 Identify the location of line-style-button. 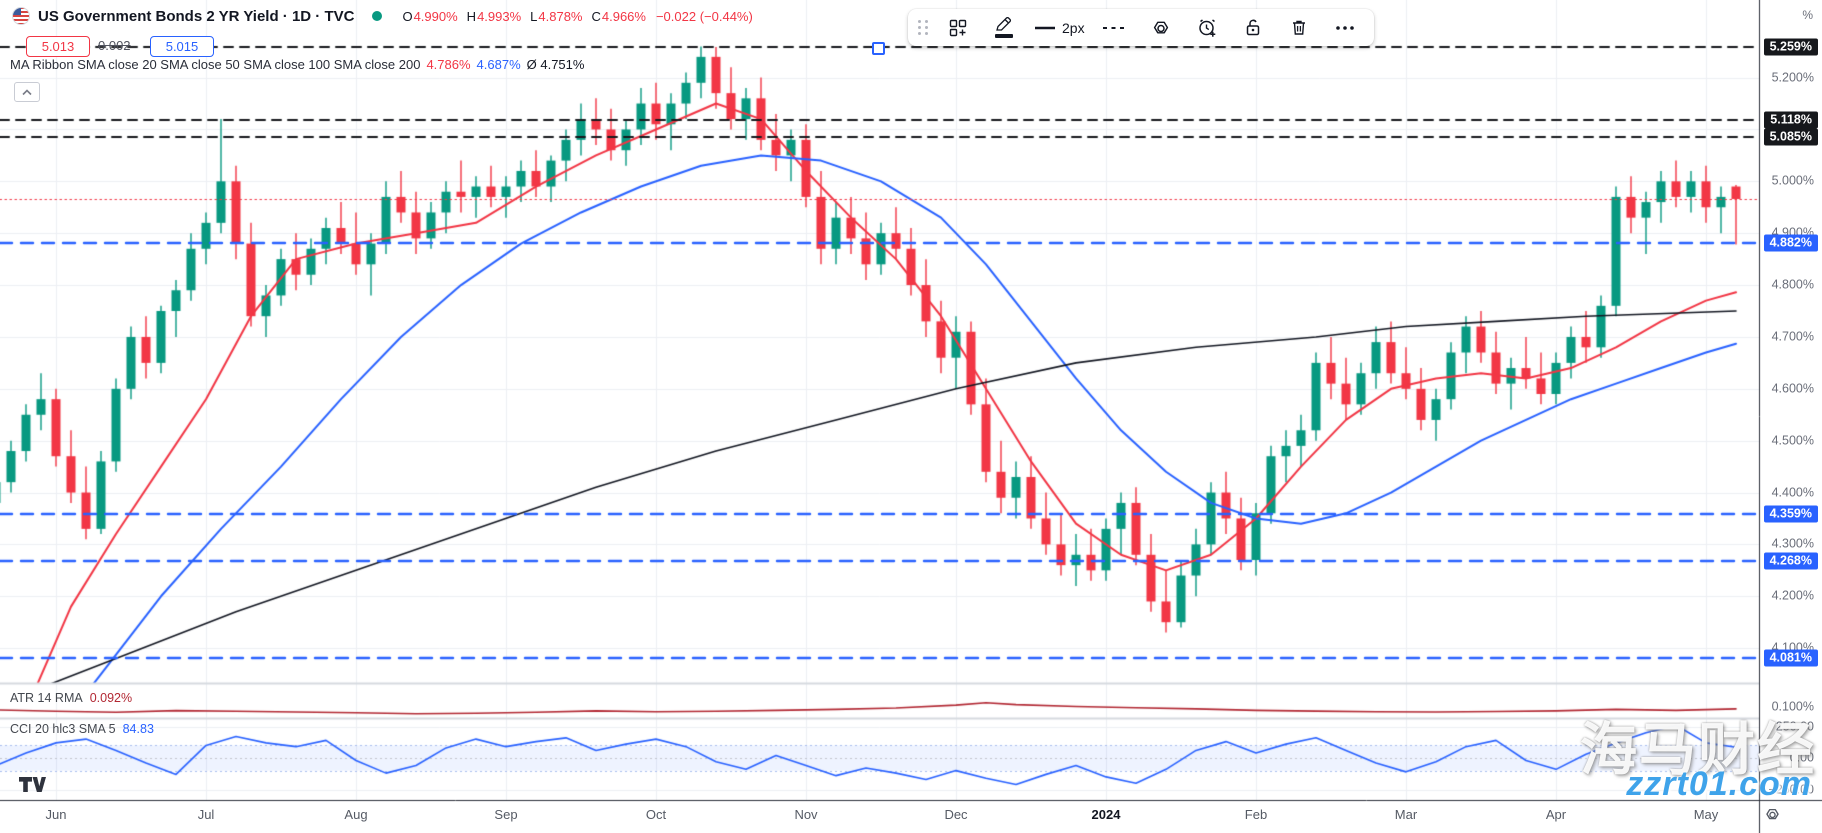
(1115, 27).